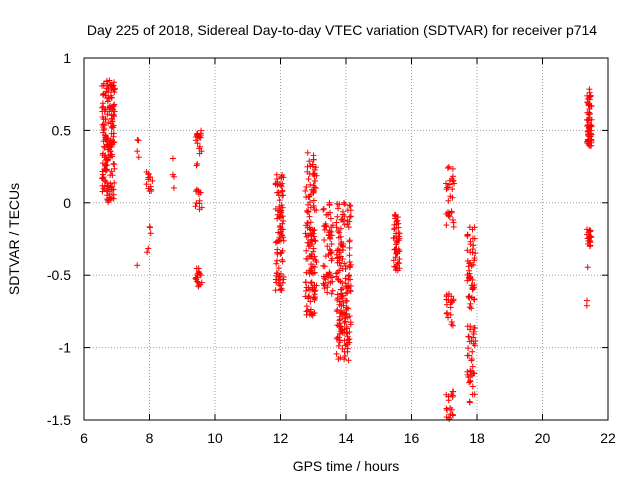 This screenshot has width=640, height=480. I want to click on y-axis-label: SDTVAR / TECUs, so click(14, 239).